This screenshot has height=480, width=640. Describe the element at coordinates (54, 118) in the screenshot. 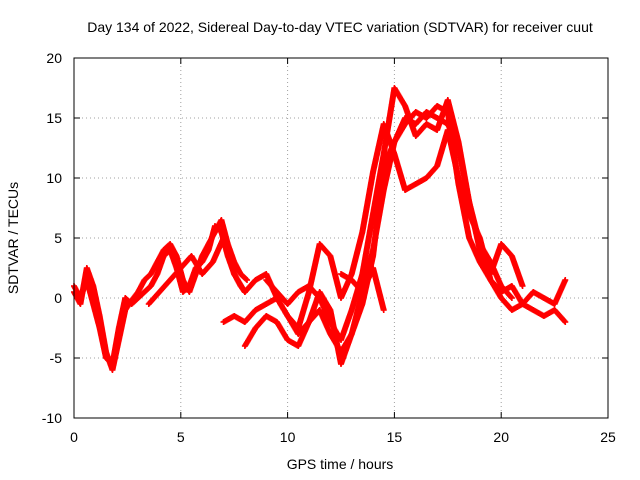

I see `y-tick-label: 15` at that location.